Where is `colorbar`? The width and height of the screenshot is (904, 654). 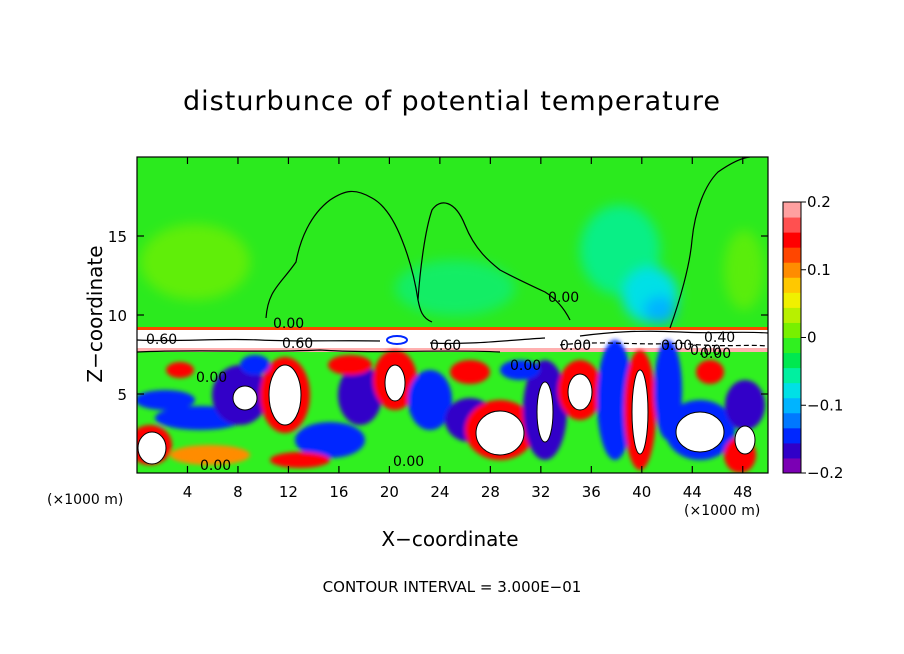
colorbar is located at coordinates (792, 337).